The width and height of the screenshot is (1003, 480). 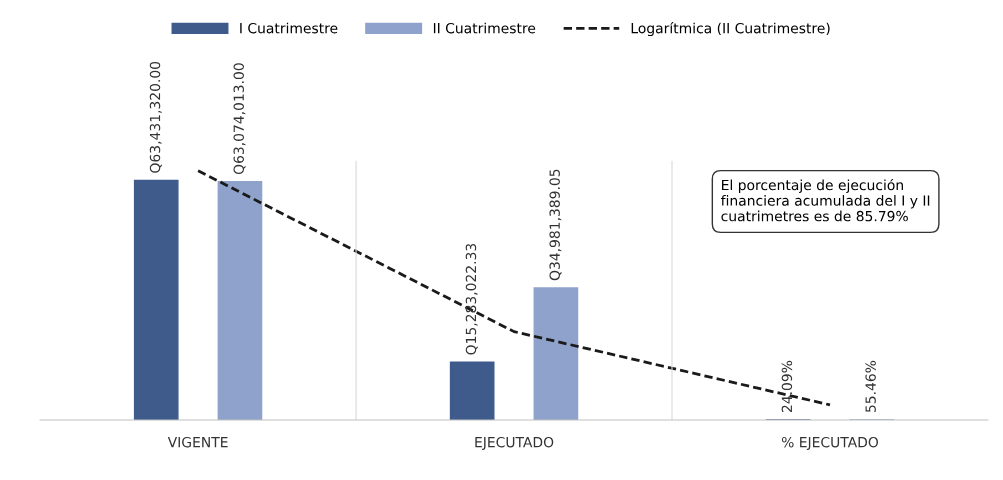 What do you see at coordinates (155, 117) in the screenshot?
I see `data-label: Q63,431,320.00` at bounding box center [155, 117].